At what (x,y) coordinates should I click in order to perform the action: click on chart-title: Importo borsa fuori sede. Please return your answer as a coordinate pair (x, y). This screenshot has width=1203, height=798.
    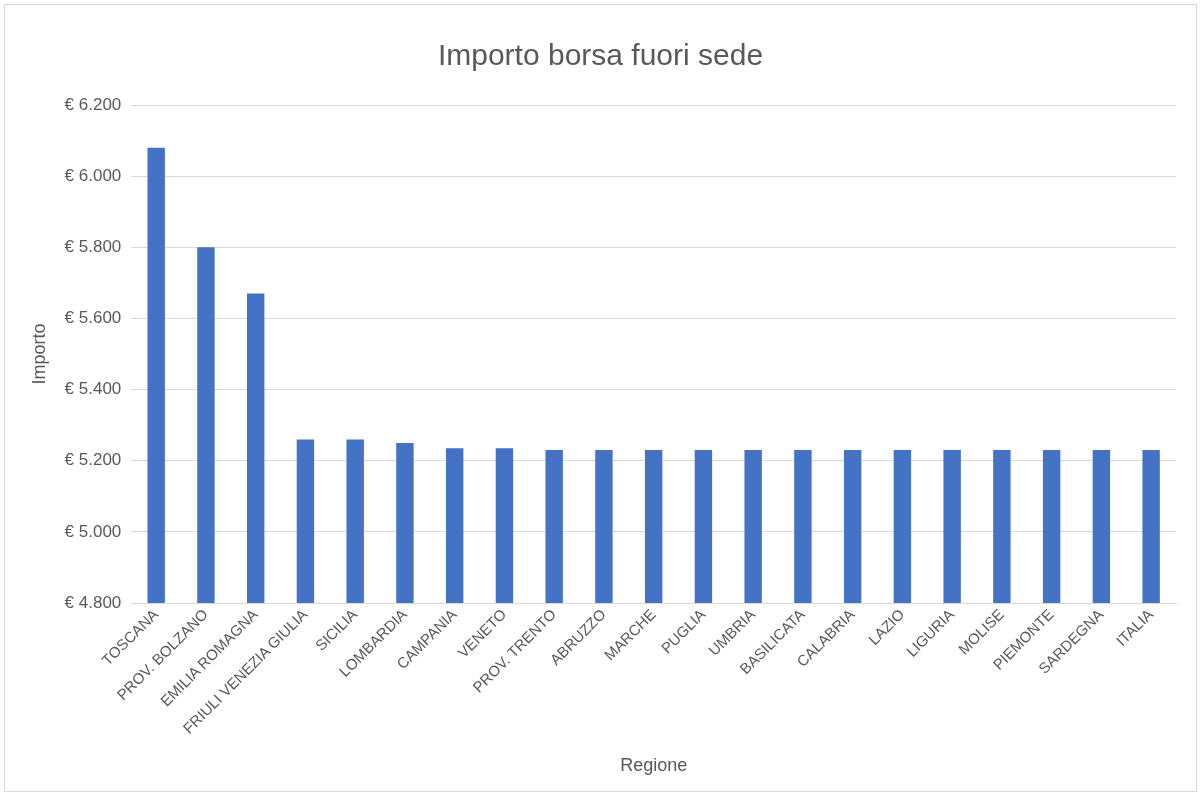
    Looking at the image, I should click on (600, 55).